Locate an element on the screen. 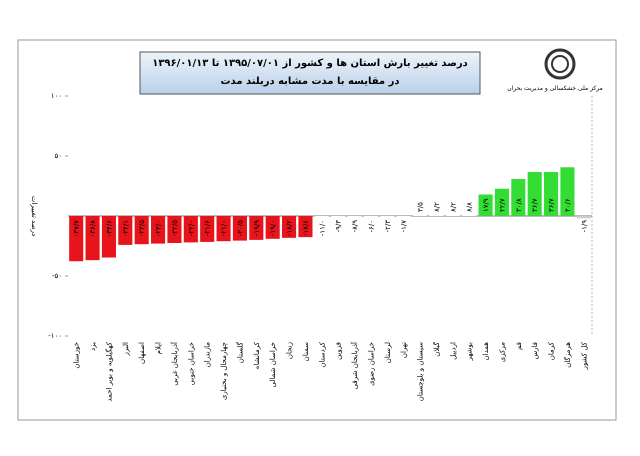  y-tick-label: ۵۰ is located at coordinates (58, 156).